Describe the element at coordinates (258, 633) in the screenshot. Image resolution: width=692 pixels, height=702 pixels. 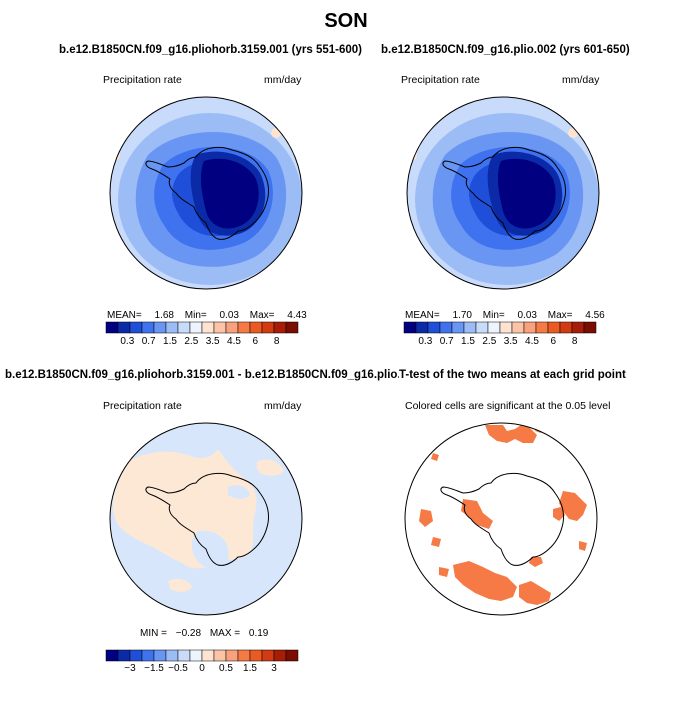
I see `panel-3-max-value: 0.19` at that location.